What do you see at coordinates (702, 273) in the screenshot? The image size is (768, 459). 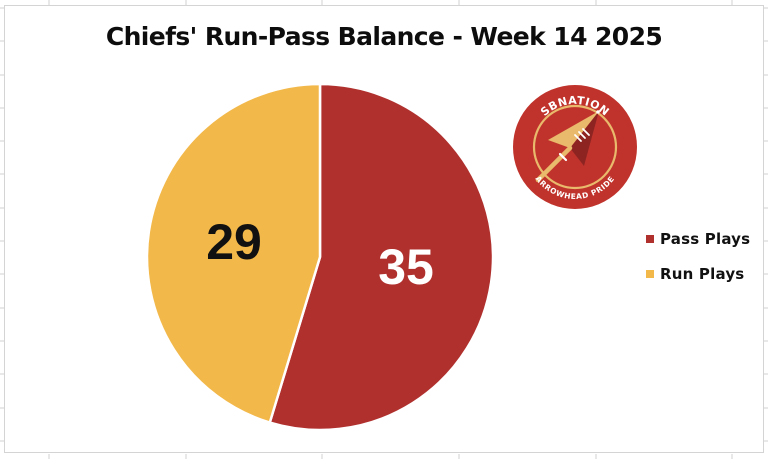 I see `legend-label: Run Plays` at bounding box center [702, 273].